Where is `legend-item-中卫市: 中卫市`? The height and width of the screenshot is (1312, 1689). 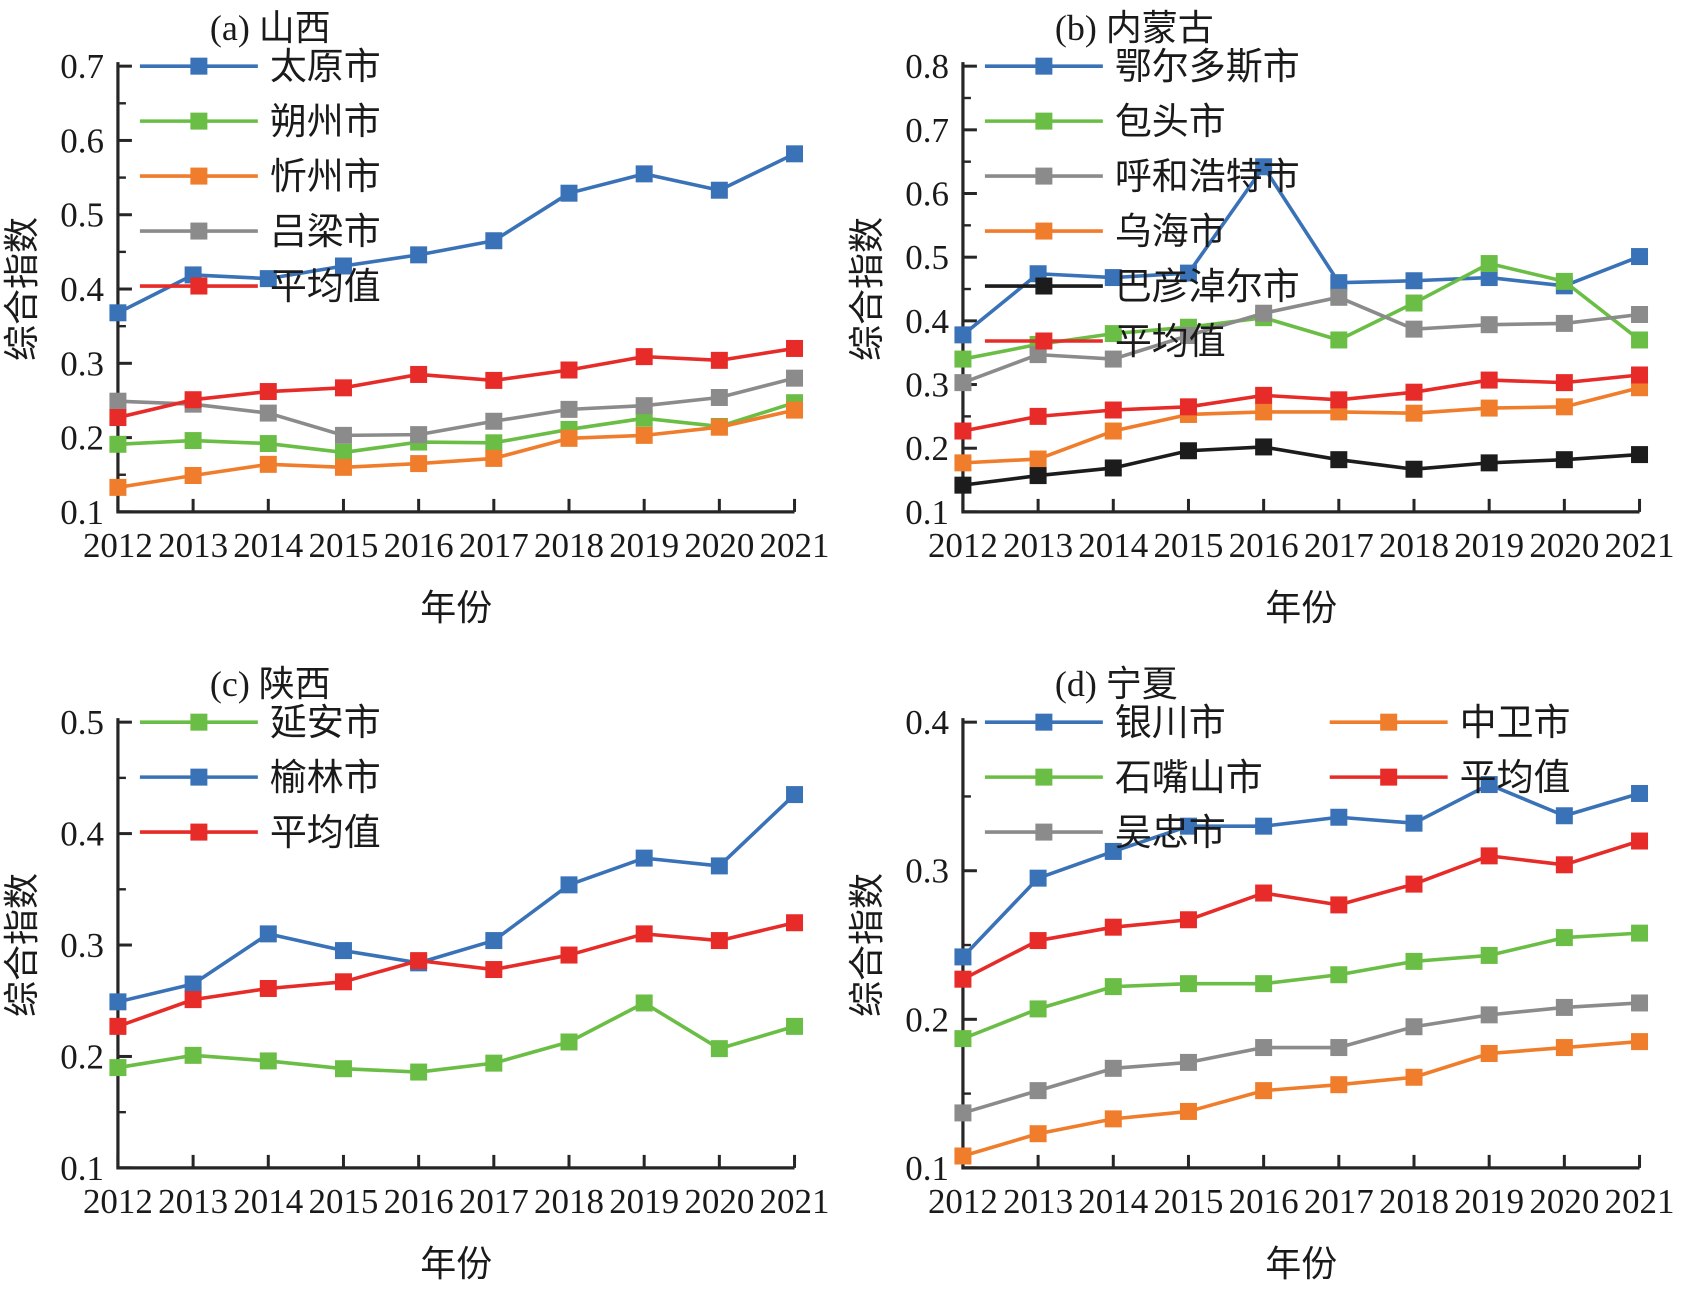 legend-item-中卫市: 中卫市 is located at coordinates (1449, 722).